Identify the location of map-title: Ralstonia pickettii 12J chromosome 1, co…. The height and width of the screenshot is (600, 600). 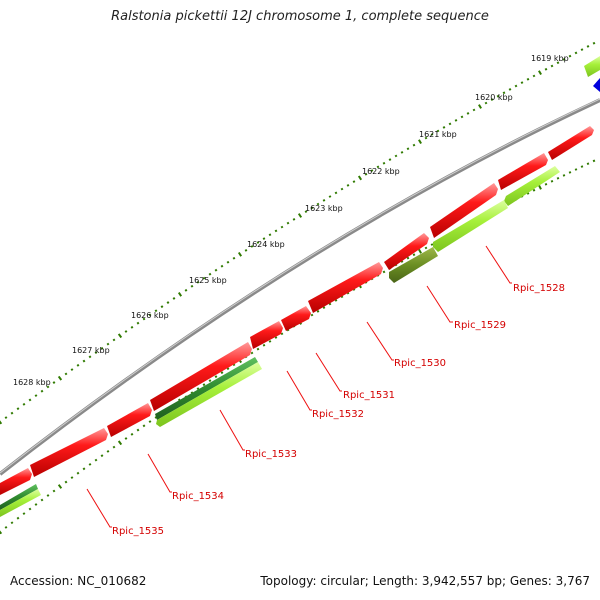
(300, 16).